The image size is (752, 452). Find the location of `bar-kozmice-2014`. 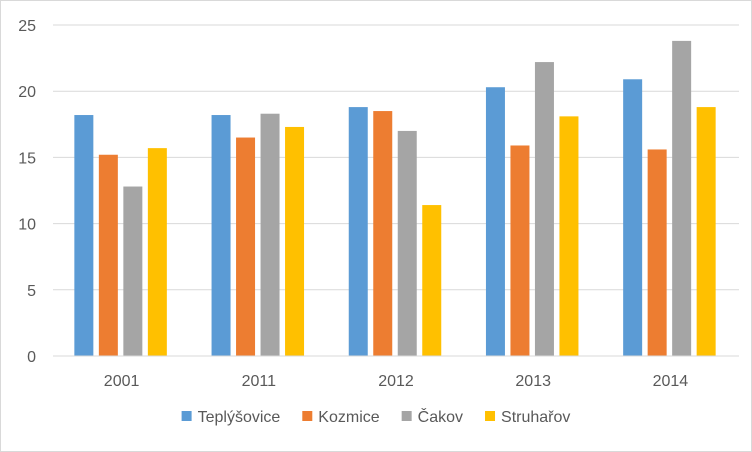

bar-kozmice-2014 is located at coordinates (657, 252).